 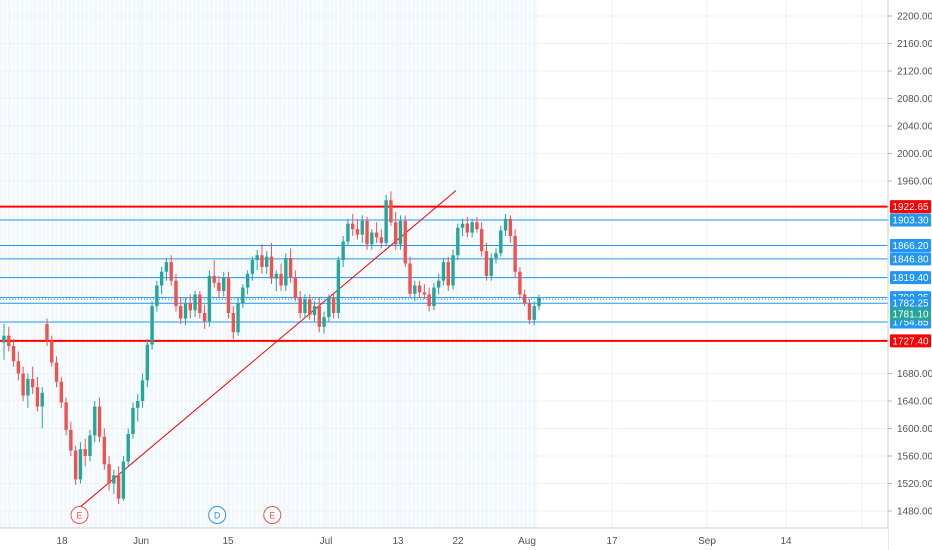 I want to click on price-tick-label: 1560.00, so click(x=914, y=457).